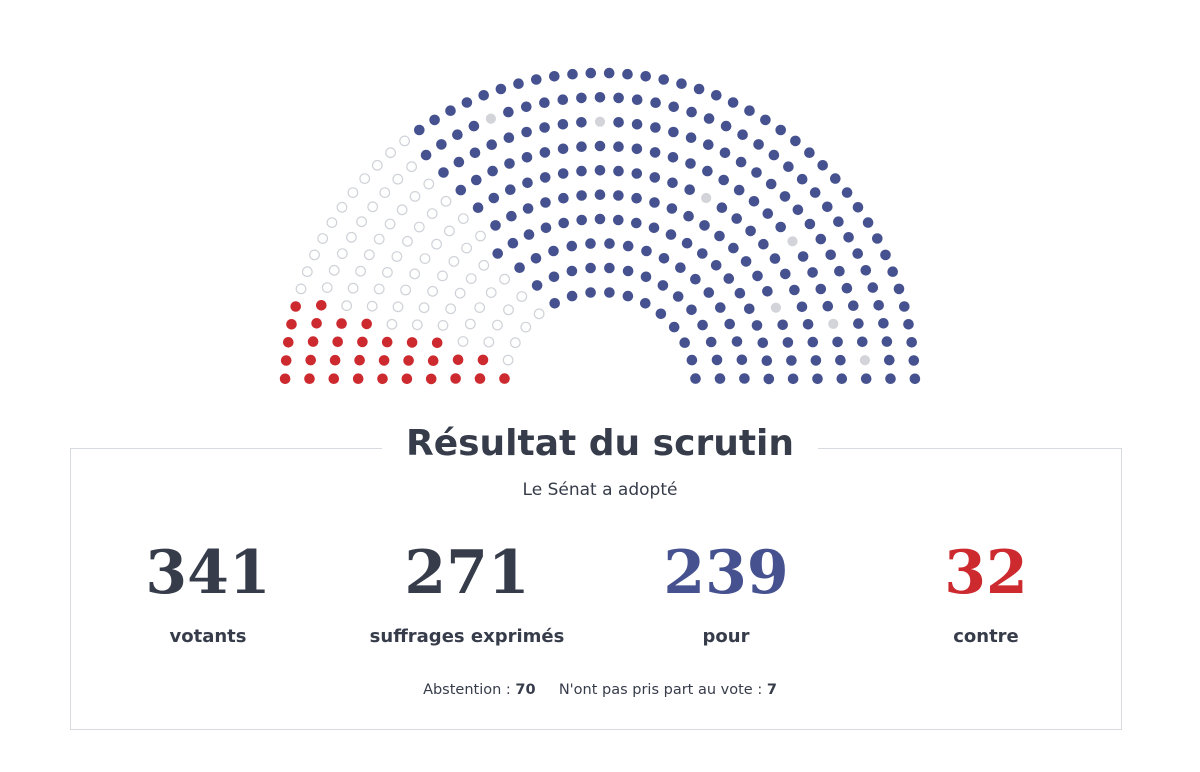 The image size is (1200, 772). I want to click on contre-label: contre, so click(986, 636).